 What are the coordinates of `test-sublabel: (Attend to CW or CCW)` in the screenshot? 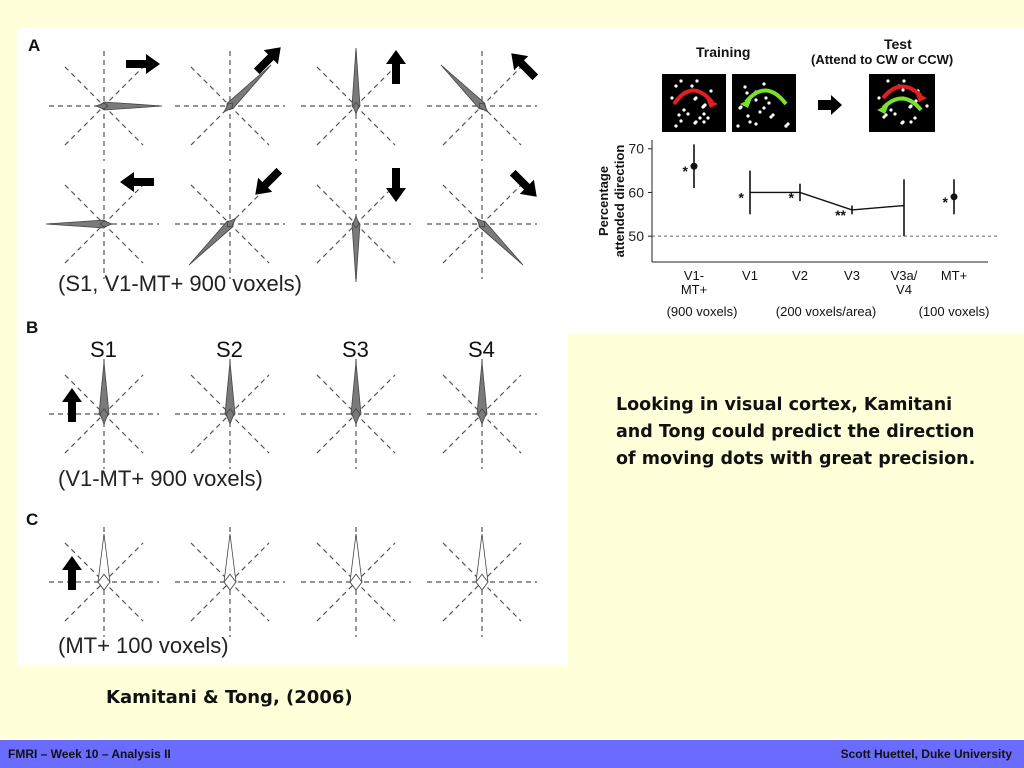 It's located at (882, 59).